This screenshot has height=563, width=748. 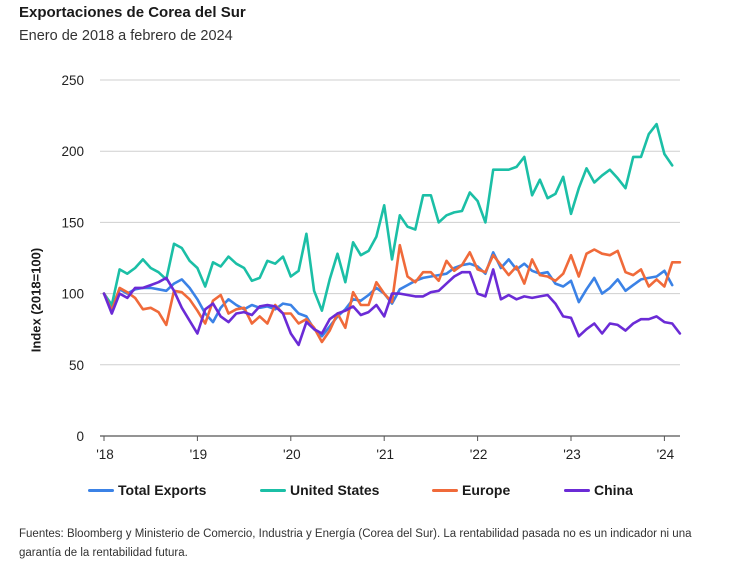 I want to click on x-tick-label: '21, so click(x=385, y=454).